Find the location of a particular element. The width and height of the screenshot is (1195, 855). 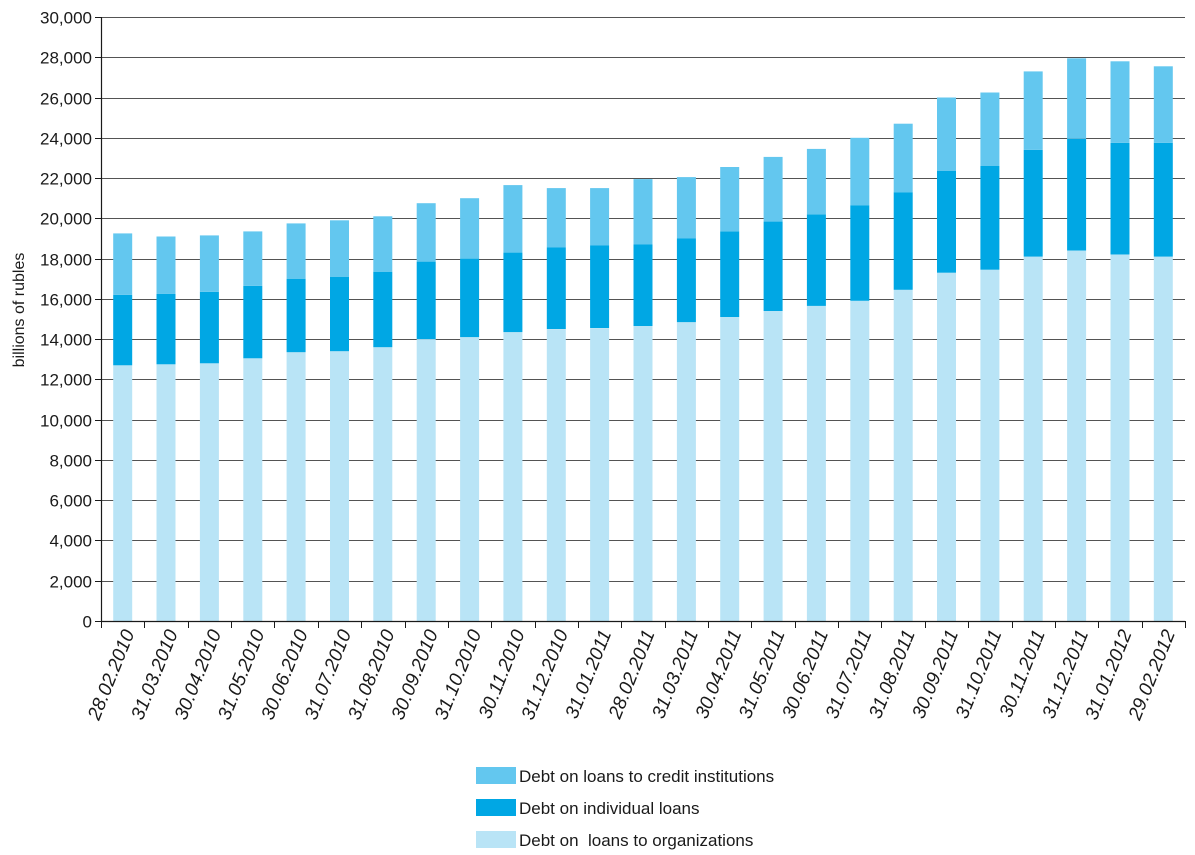

y-tick-label: 6,000 is located at coordinates (70, 501).